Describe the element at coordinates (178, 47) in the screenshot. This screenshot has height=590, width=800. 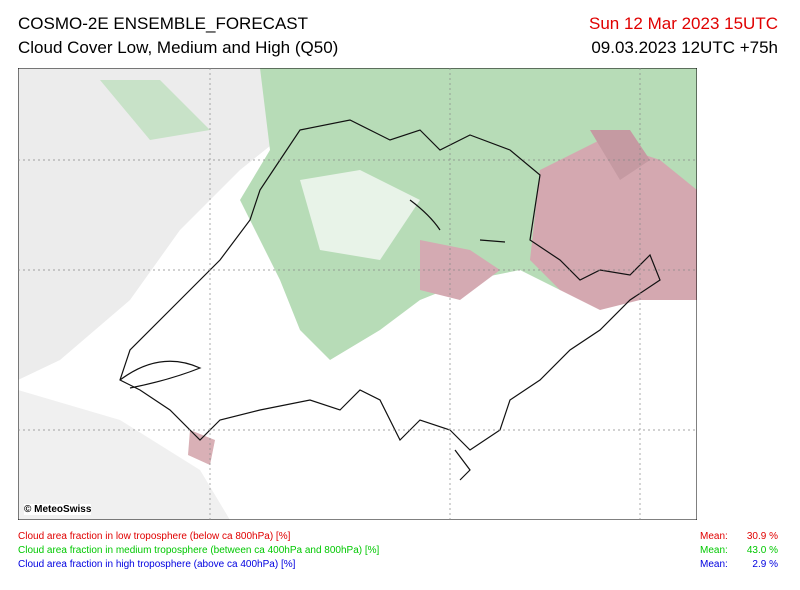
I see `subtitle: Cloud Cover Low, Medium and High (Q50)` at that location.